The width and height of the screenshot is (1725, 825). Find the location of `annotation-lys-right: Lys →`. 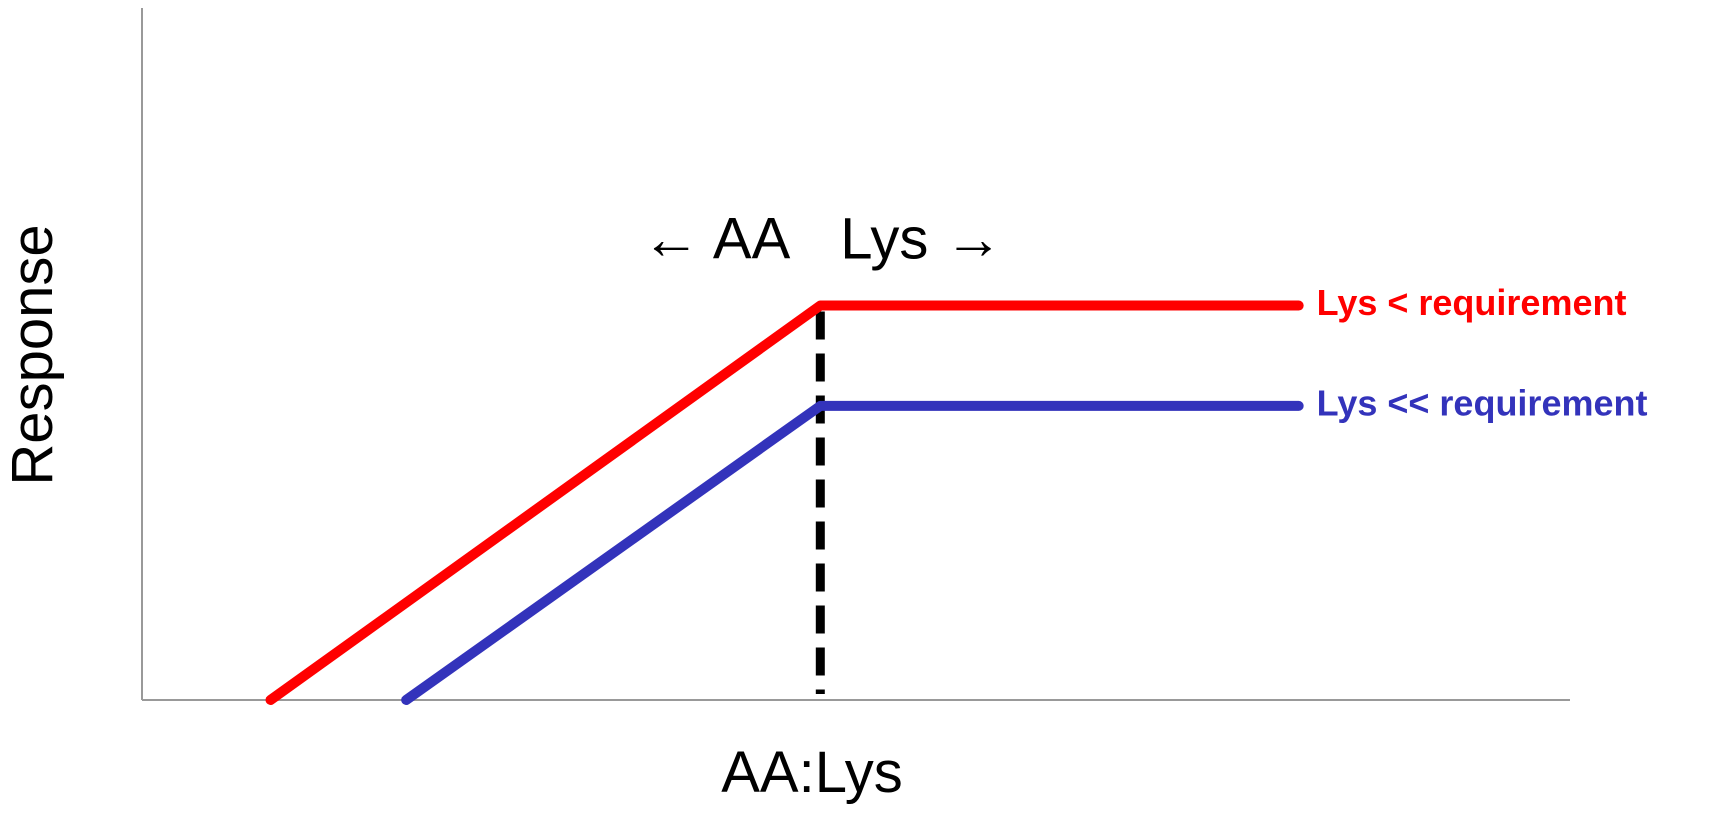

annotation-lys-right: Lys → is located at coordinates (921, 239).